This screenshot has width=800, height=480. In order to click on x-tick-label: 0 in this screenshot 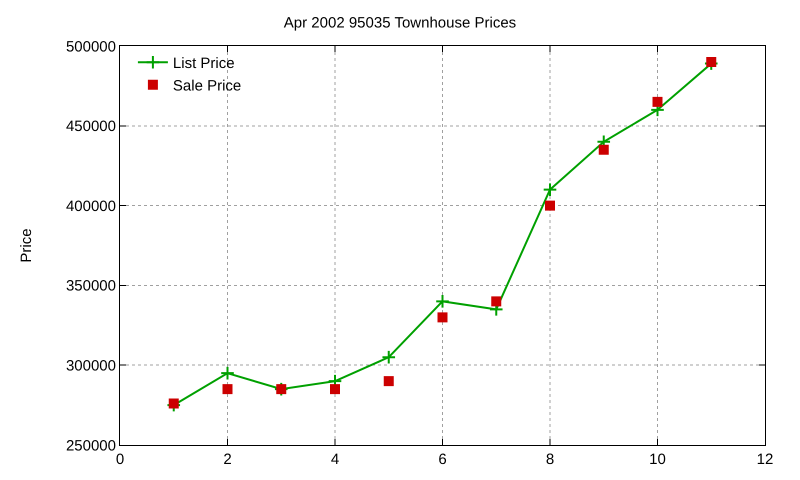, I will do `click(120, 459)`.